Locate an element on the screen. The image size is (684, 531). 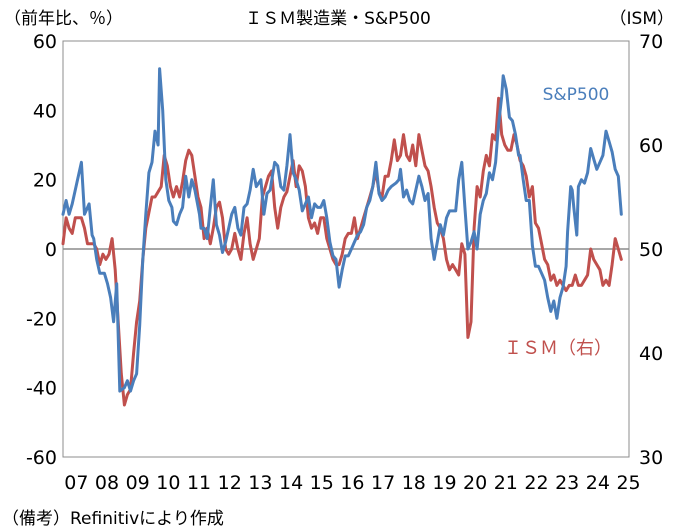
x-tick-label: 12 is located at coordinates (230, 483).